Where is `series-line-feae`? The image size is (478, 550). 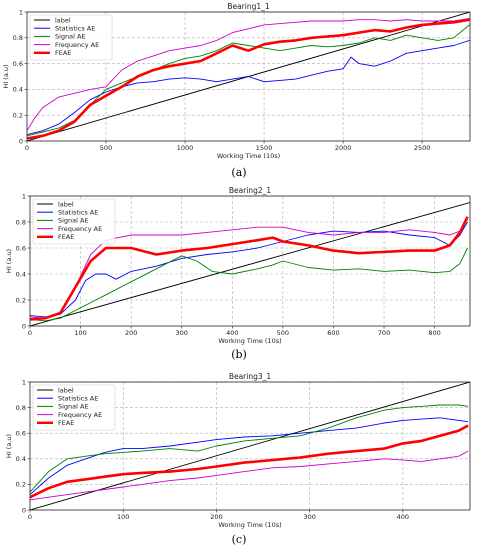 series-line-feae is located at coordinates (249, 461).